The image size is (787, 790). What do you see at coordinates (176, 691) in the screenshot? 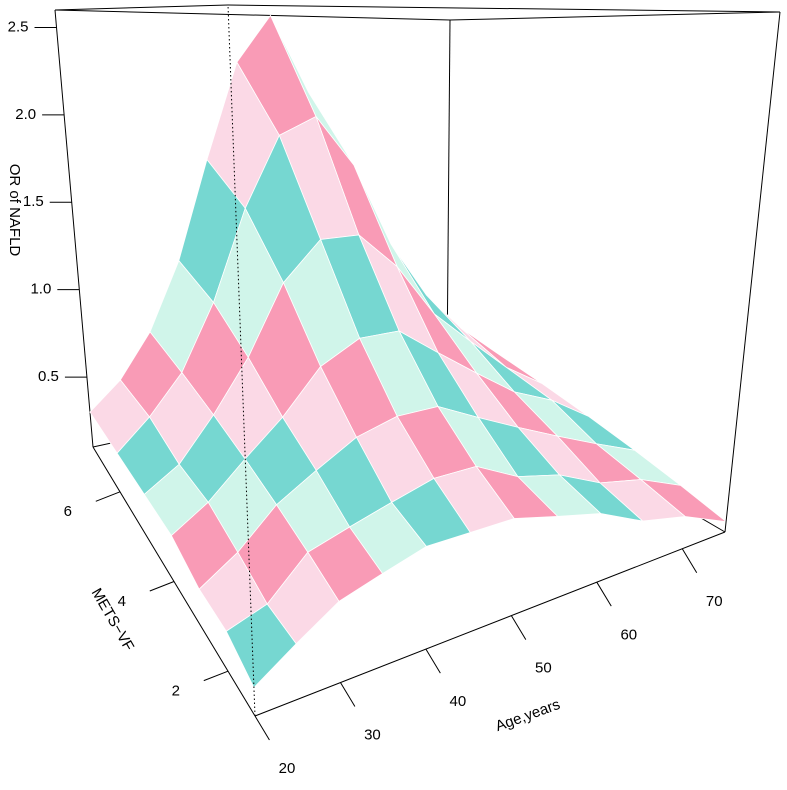
I see `y-tick-label: 2` at bounding box center [176, 691].